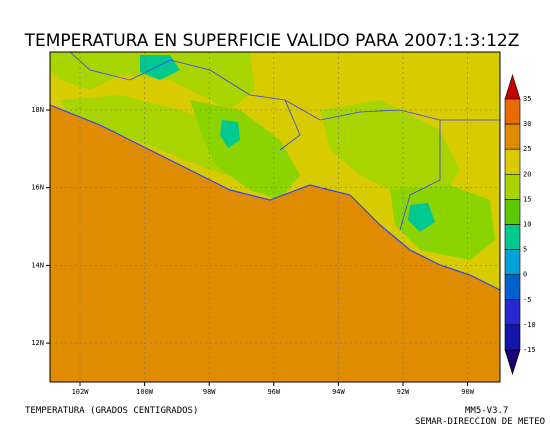 Image resolution: width=550 pixels, height=425 pixels. Describe the element at coordinates (527, 99) in the screenshot. I see `colorbar-label: 35` at that location.